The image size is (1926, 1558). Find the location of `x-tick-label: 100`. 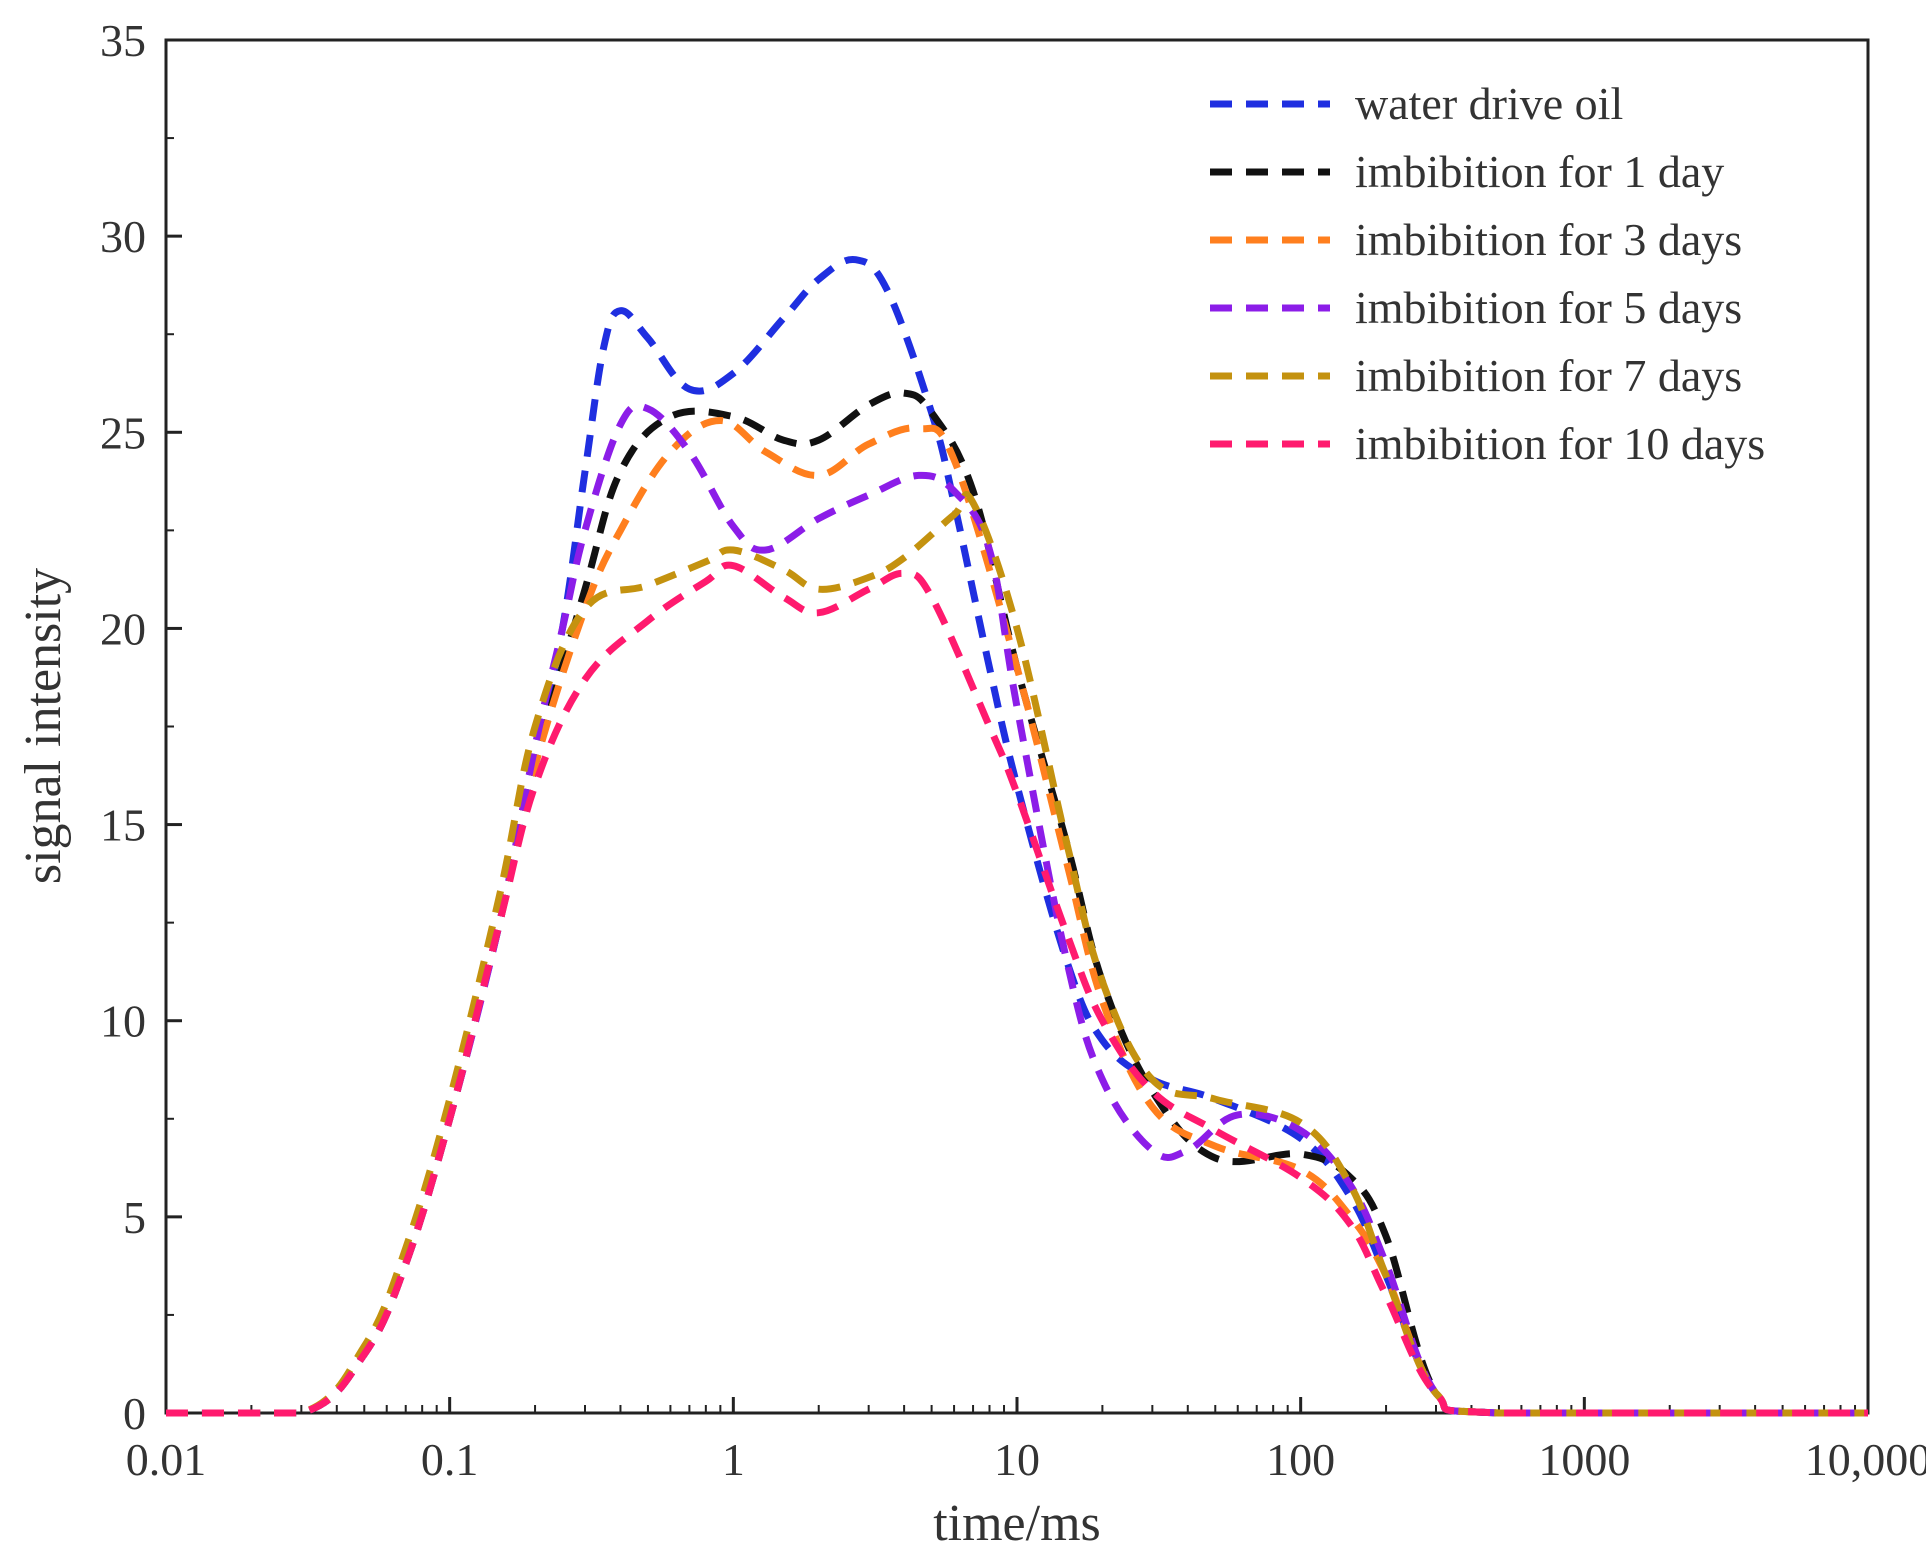

x-tick-label: 100 is located at coordinates (1300, 1459).